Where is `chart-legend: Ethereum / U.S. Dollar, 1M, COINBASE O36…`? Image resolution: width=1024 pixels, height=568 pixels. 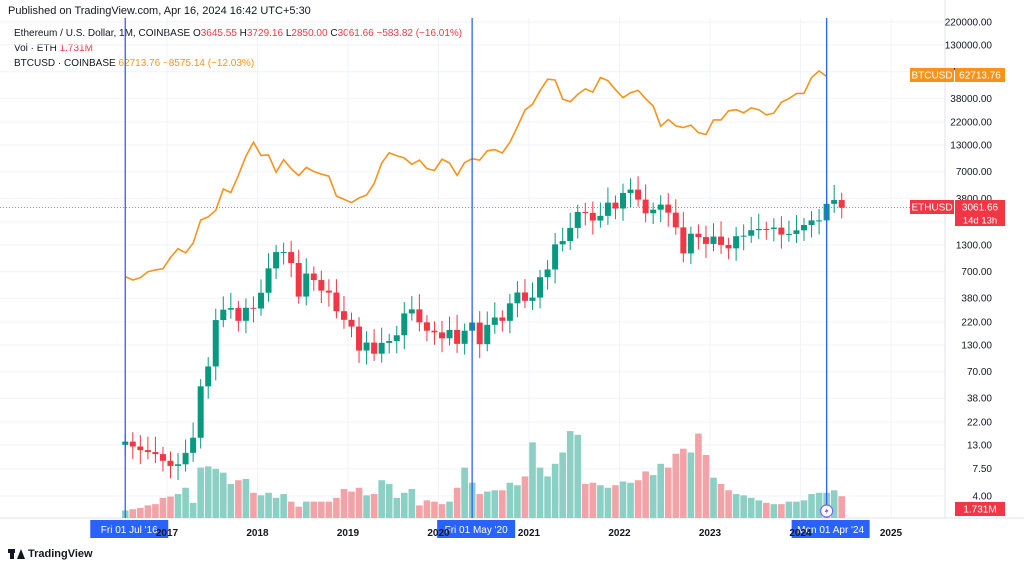 chart-legend: Ethereum / U.S. Dollar, 1M, COINBASE O36… is located at coordinates (238, 48).